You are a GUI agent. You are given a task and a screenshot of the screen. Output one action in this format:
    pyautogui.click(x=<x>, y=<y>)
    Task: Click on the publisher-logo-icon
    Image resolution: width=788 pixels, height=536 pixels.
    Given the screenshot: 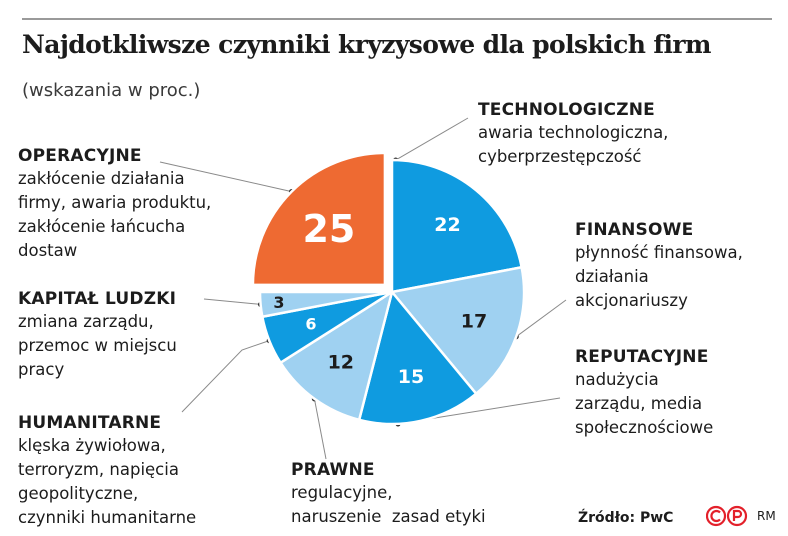 What is the action you would take?
    pyautogui.click(x=727, y=516)
    